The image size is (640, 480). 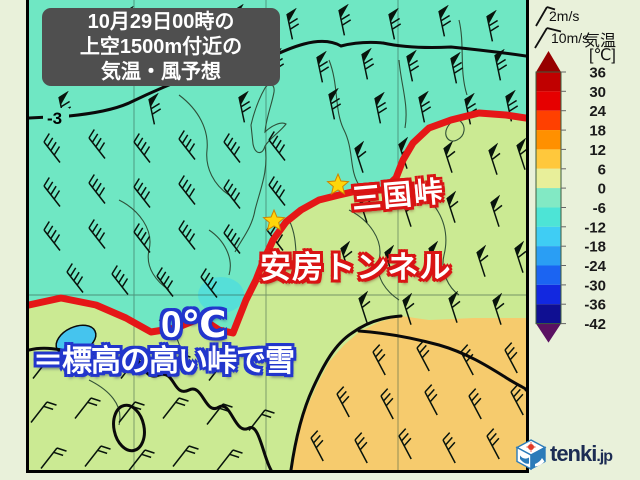 What do you see at coordinates (161, 72) in the screenshot?
I see `forecast-title-line3: 気温・風予想` at bounding box center [161, 72].